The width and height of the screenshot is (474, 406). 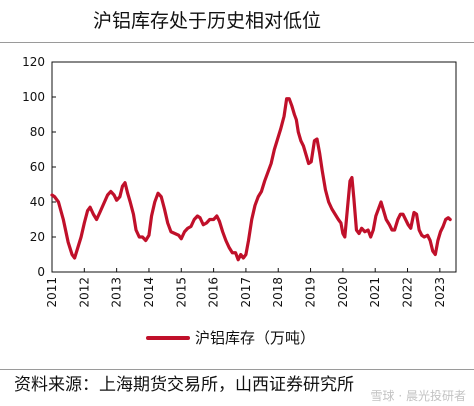 I want to click on x-tick-label: 2016, so click(x=214, y=292).